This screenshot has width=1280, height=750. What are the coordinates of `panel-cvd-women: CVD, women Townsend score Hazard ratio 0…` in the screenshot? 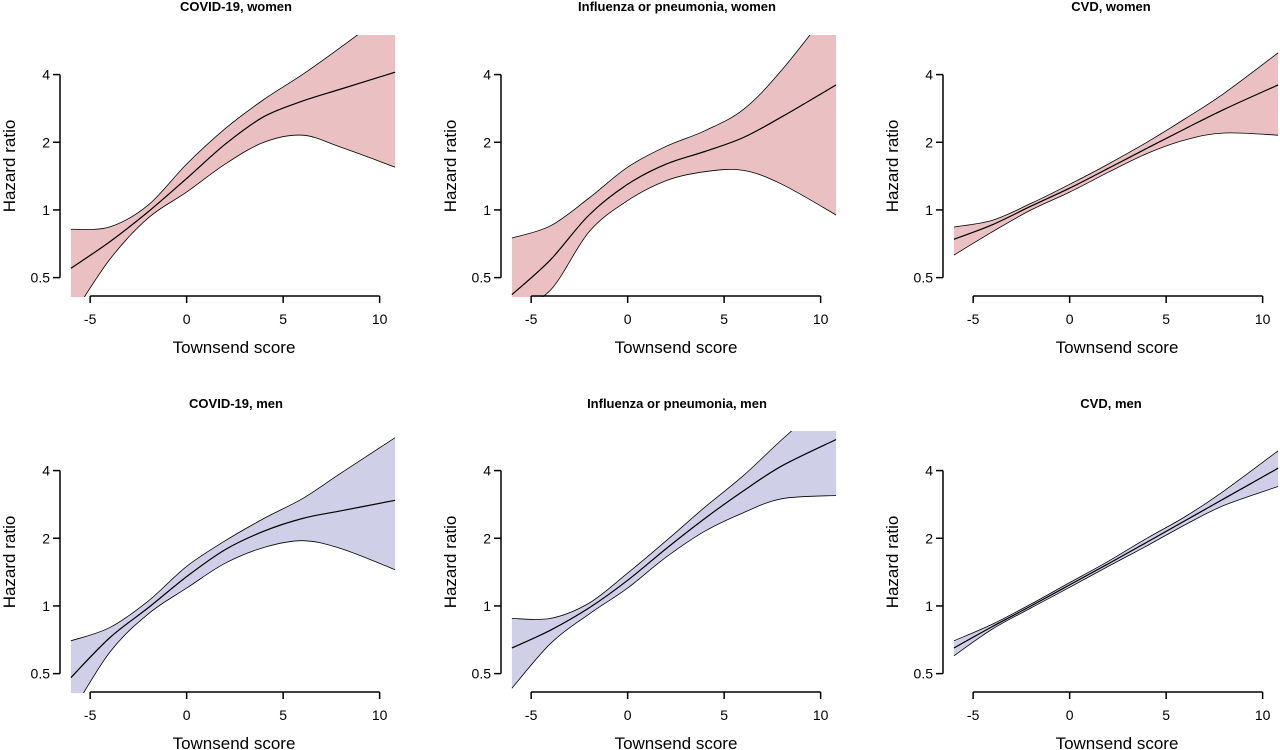 It's located at (1081, 178).